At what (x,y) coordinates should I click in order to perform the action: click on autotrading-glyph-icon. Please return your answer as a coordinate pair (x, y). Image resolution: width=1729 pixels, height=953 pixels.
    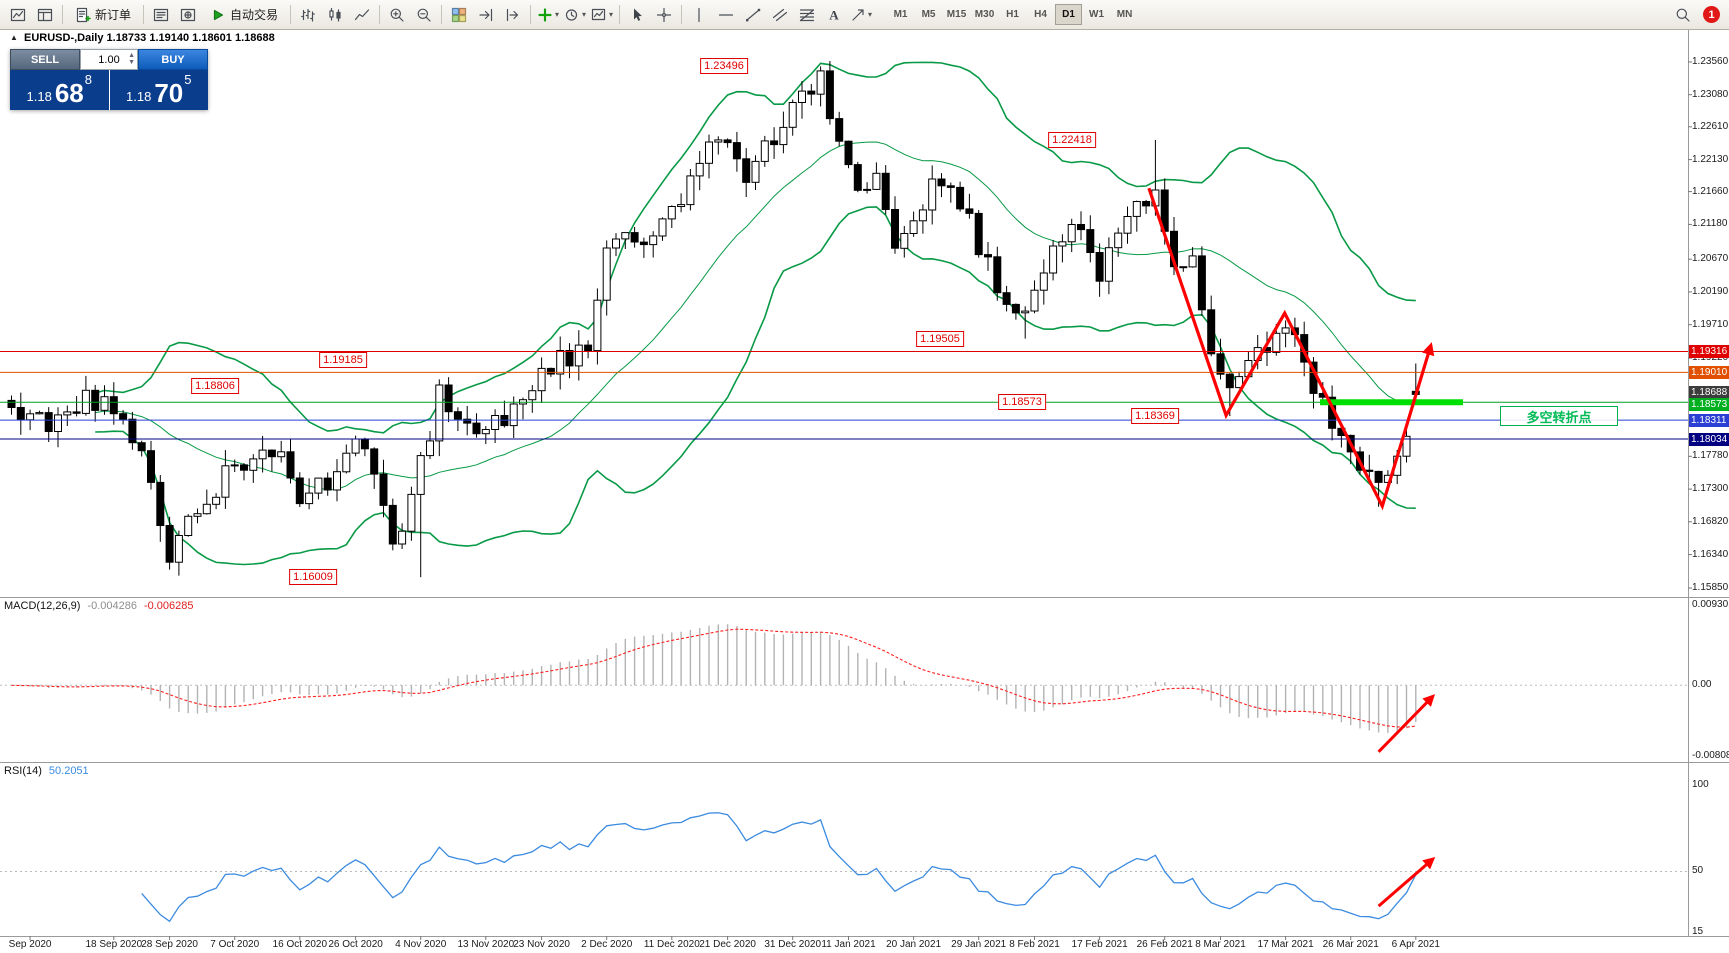
    Looking at the image, I should click on (218, 14).